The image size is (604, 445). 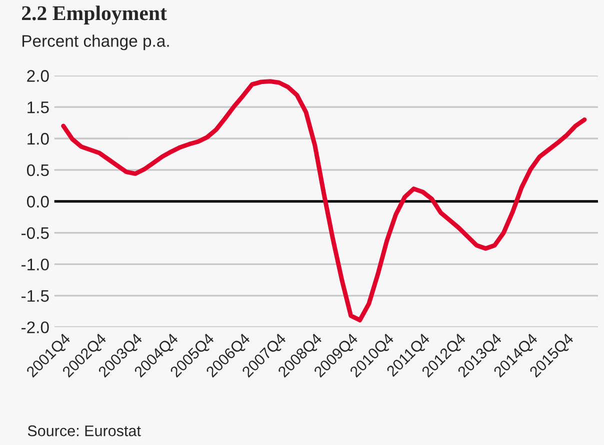 I want to click on y-tick-label: 1.5, so click(x=38, y=108).